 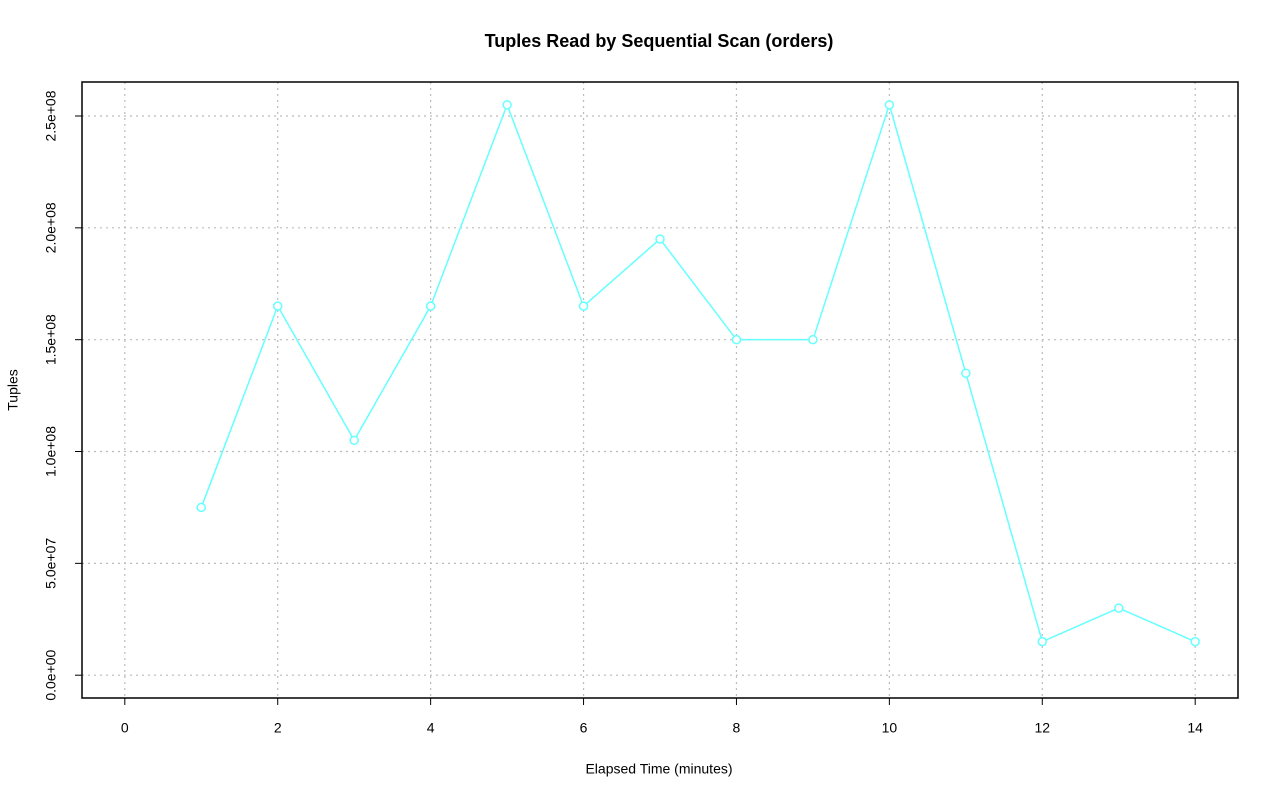 I want to click on x-tick-label: 14, so click(x=1195, y=728).